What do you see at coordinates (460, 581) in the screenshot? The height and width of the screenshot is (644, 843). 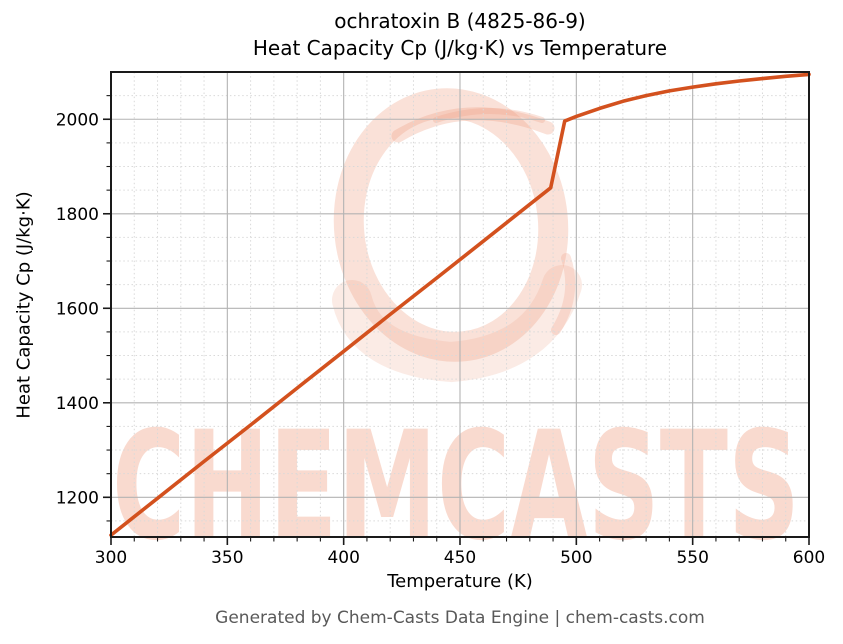 I see `x-axis-label: Temperature (K)` at bounding box center [460, 581].